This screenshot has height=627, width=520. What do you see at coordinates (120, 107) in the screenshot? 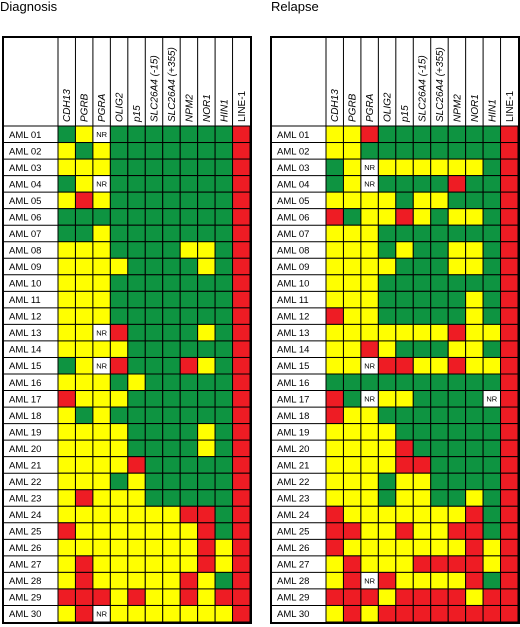
I see `column-label: OLIG2` at bounding box center [120, 107].